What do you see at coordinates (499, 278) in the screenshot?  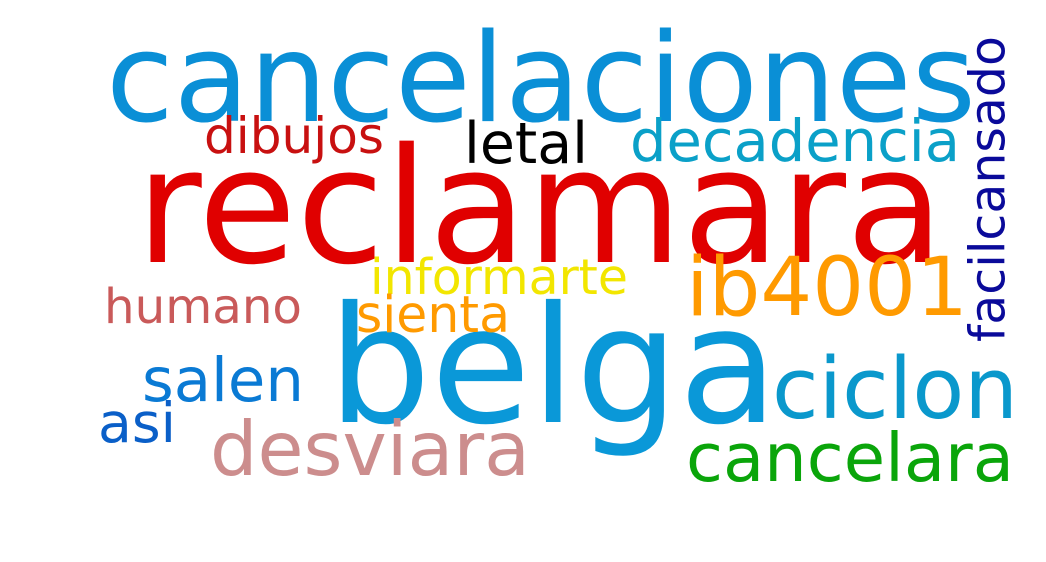 I see `word-informarte: informarte` at bounding box center [499, 278].